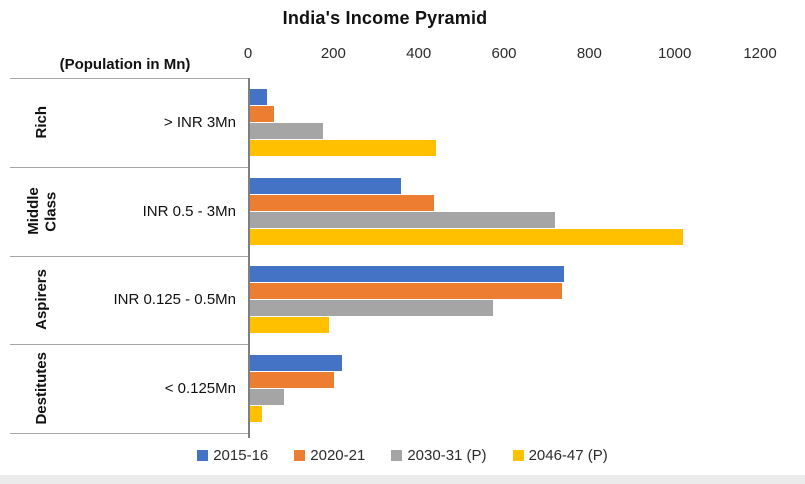 The height and width of the screenshot is (484, 805). What do you see at coordinates (267, 397) in the screenshot?
I see `bar-2030-31-p-destitutes` at bounding box center [267, 397].